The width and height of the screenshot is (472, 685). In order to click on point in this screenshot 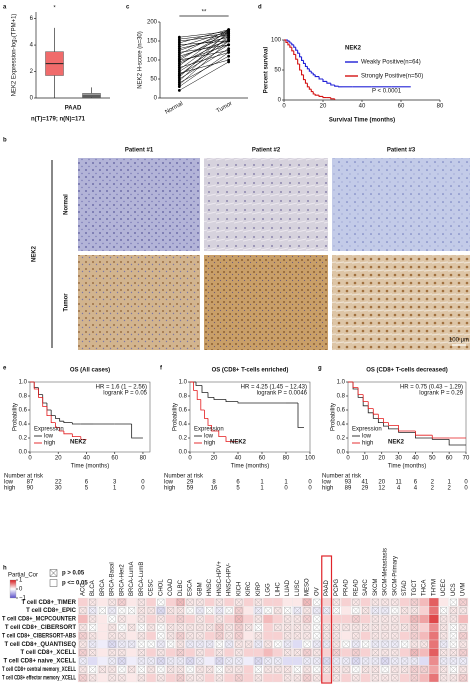, I will do `click(179, 90)`.